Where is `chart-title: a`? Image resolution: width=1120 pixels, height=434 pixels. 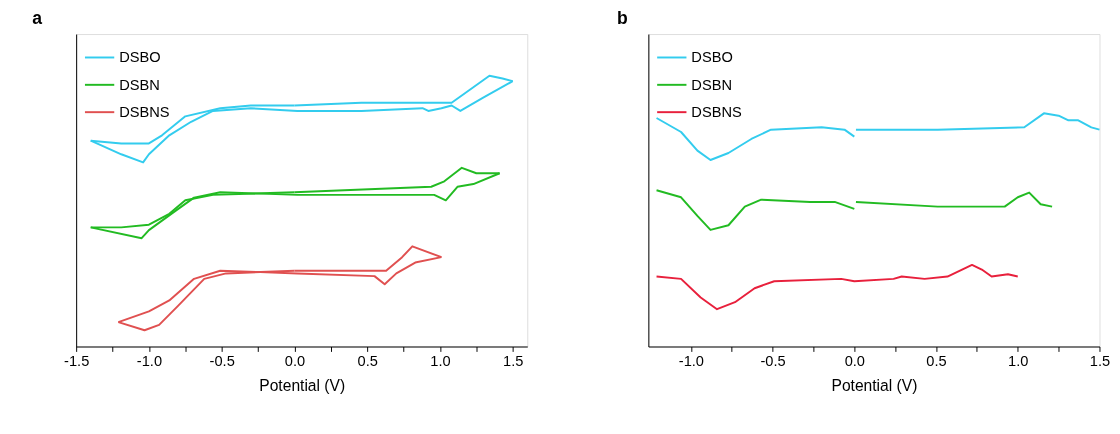
chart-title: a is located at coordinates (37, 18).